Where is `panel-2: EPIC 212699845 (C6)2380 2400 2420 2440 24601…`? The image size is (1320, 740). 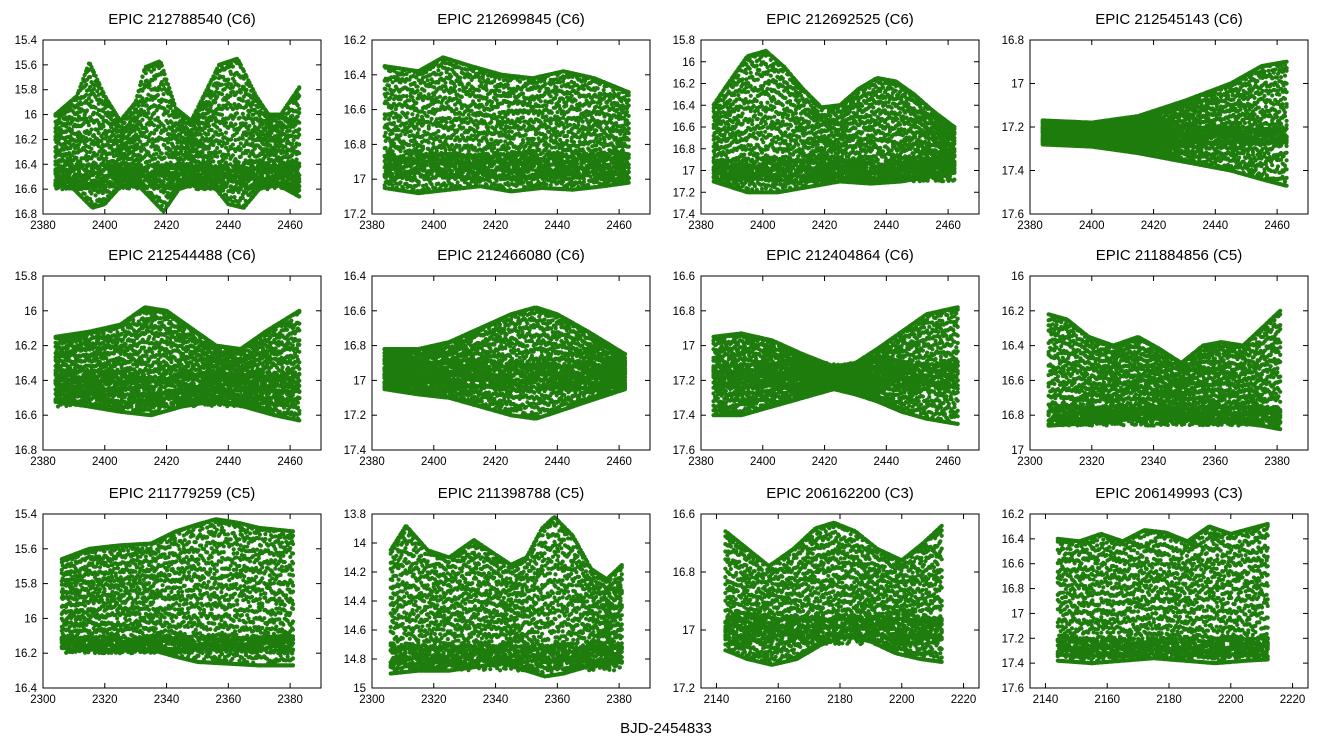
panel-2: EPIC 212699845 (C6)2380 2400 2420 2440 24601… is located at coordinates (497, 121).